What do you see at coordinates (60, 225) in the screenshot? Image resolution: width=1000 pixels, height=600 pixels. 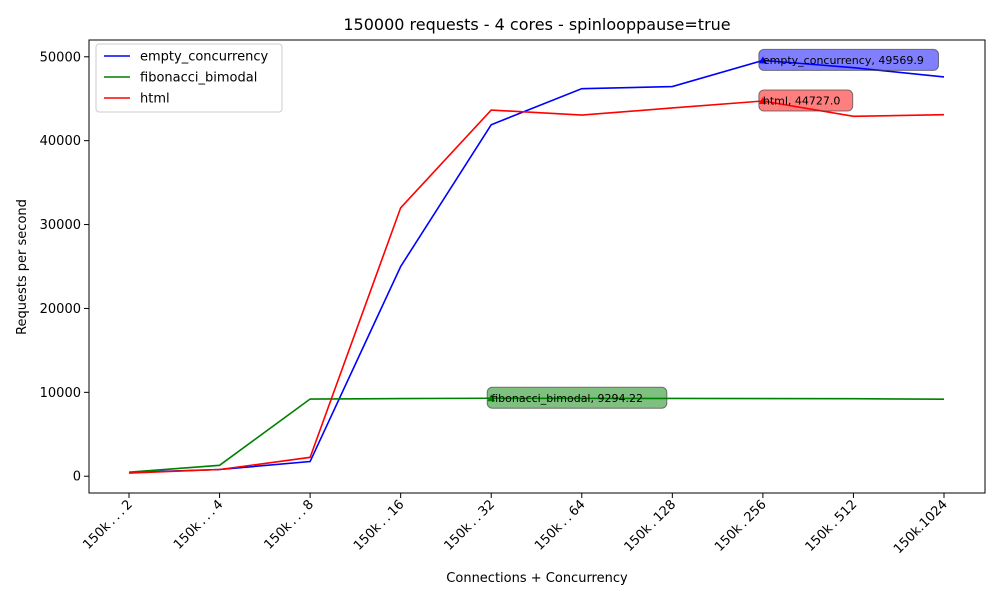 I see `y-tick-label: 30000` at bounding box center [60, 225].